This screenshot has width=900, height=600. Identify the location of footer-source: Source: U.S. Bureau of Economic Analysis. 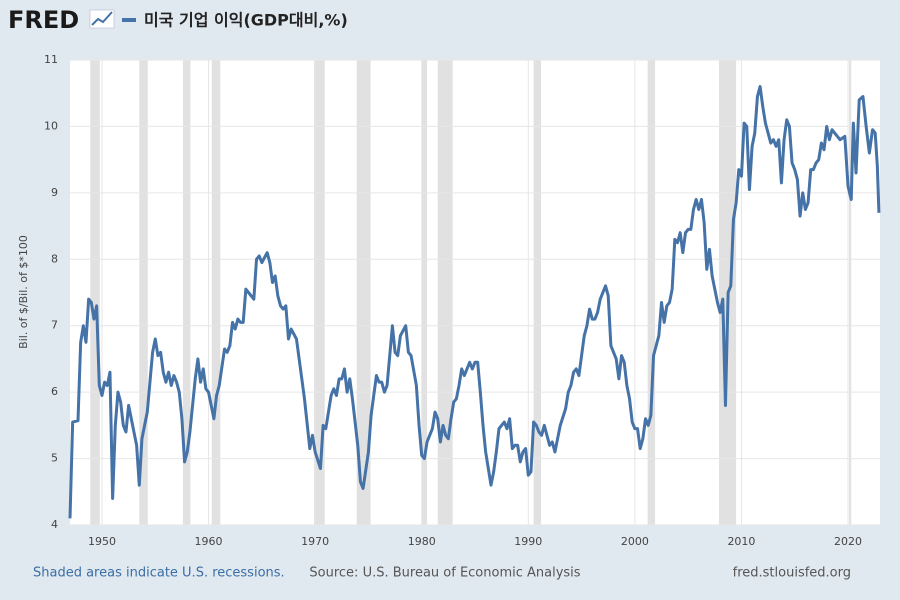
(444, 573).